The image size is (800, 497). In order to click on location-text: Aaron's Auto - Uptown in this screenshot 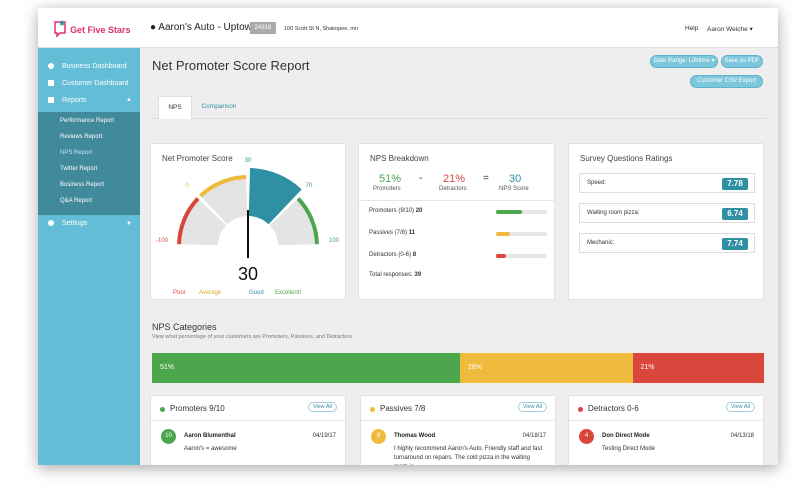, I will do `click(208, 27)`.